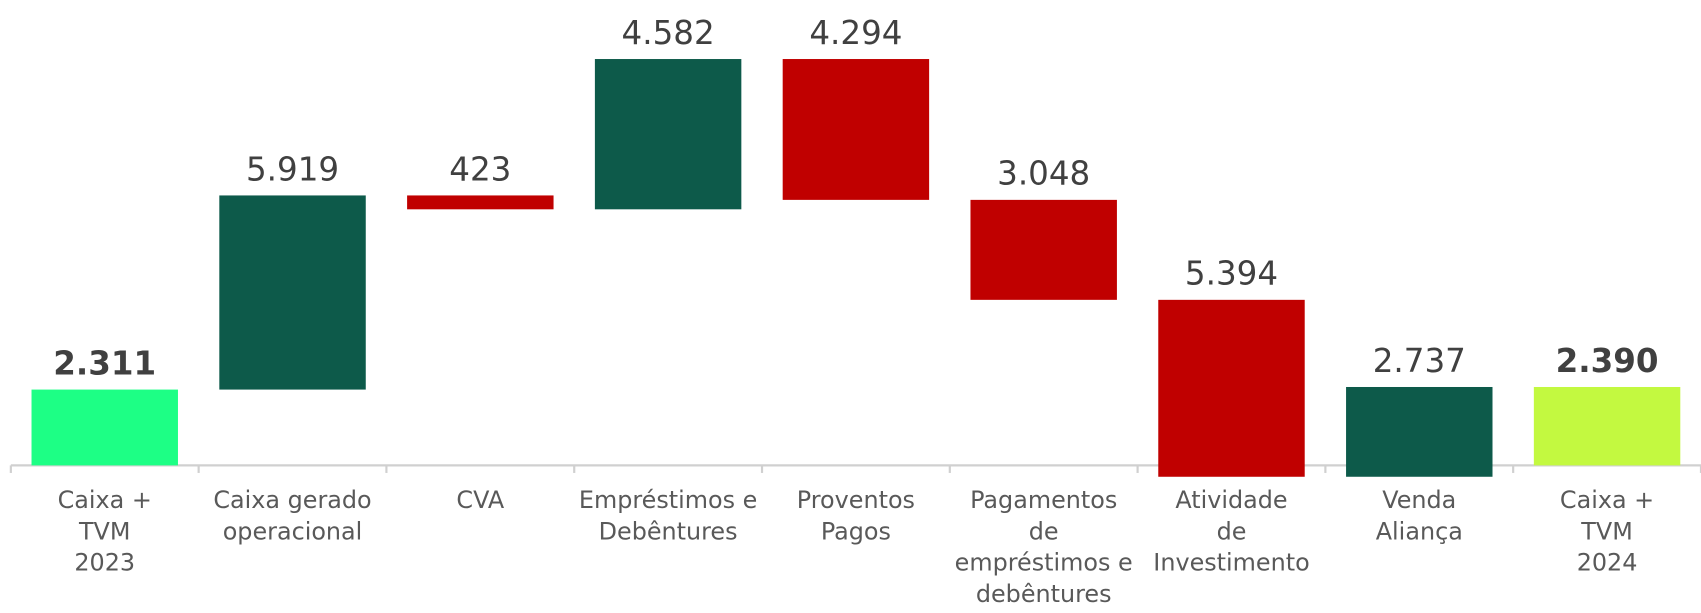  What do you see at coordinates (1043, 174) in the screenshot?
I see `value-label: 3.048` at bounding box center [1043, 174].